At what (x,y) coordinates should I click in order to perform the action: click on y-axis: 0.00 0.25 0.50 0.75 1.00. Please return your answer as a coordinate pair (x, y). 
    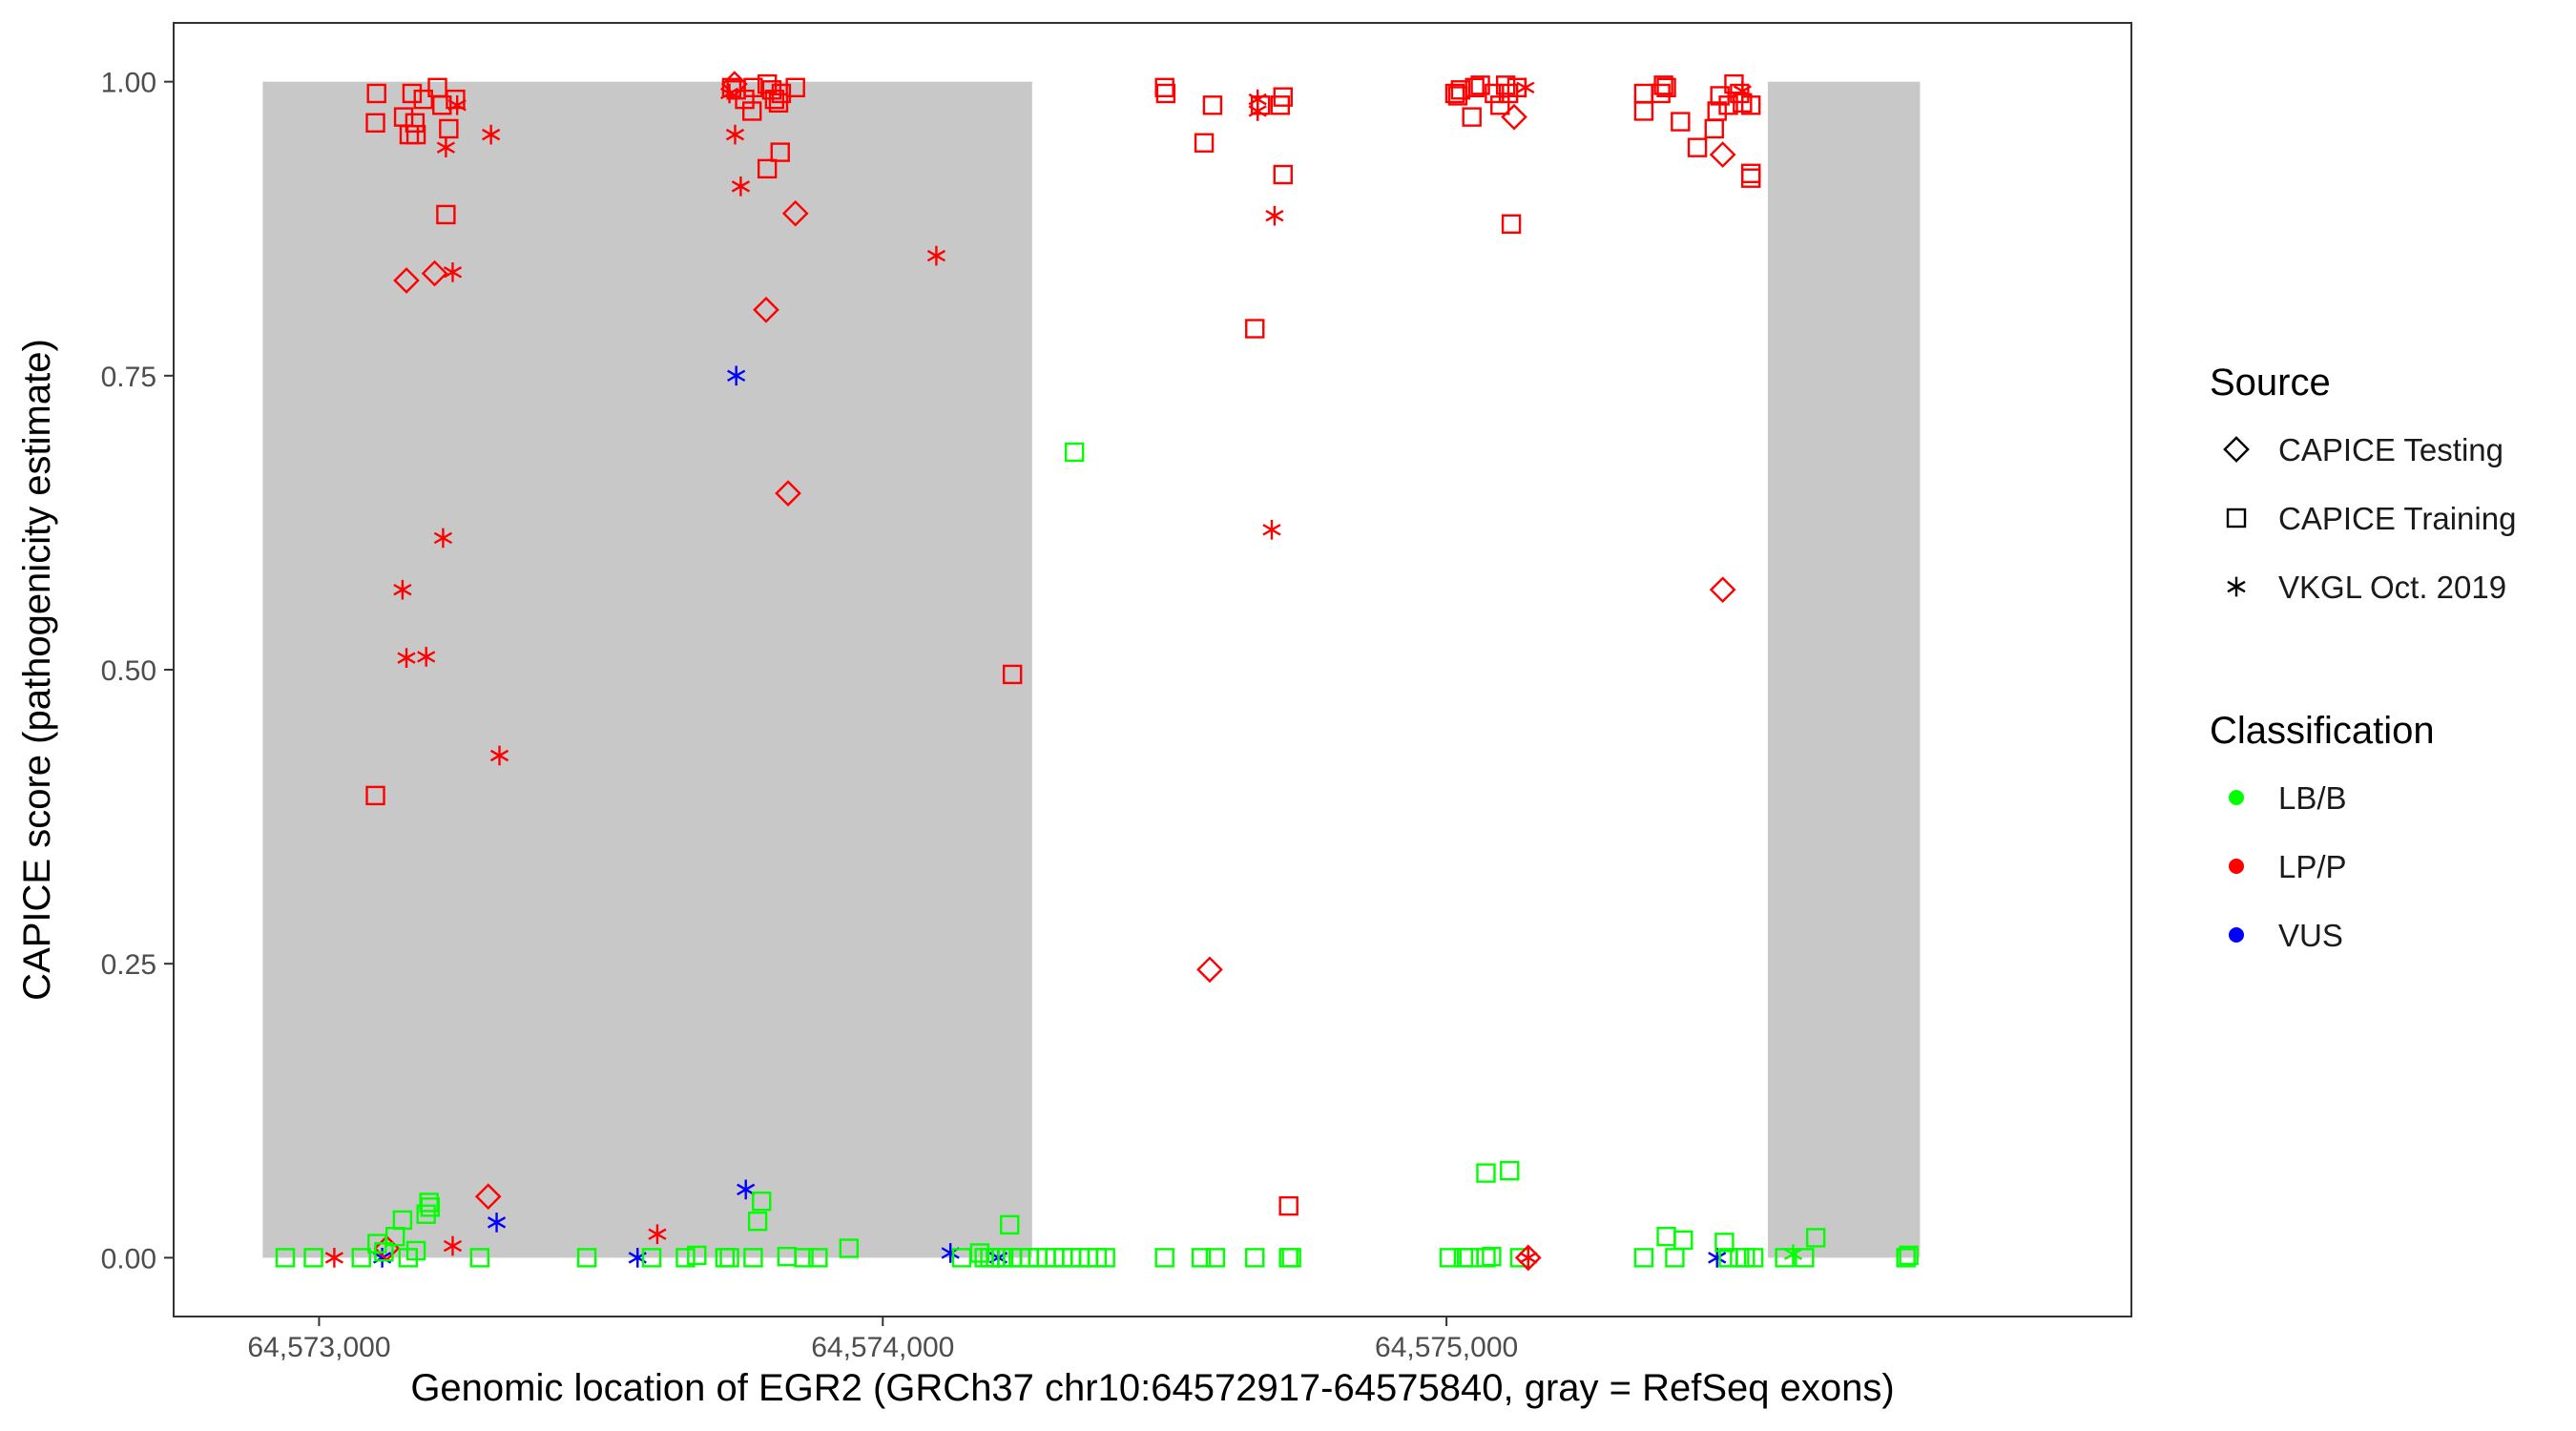
    Looking at the image, I should click on (137, 671).